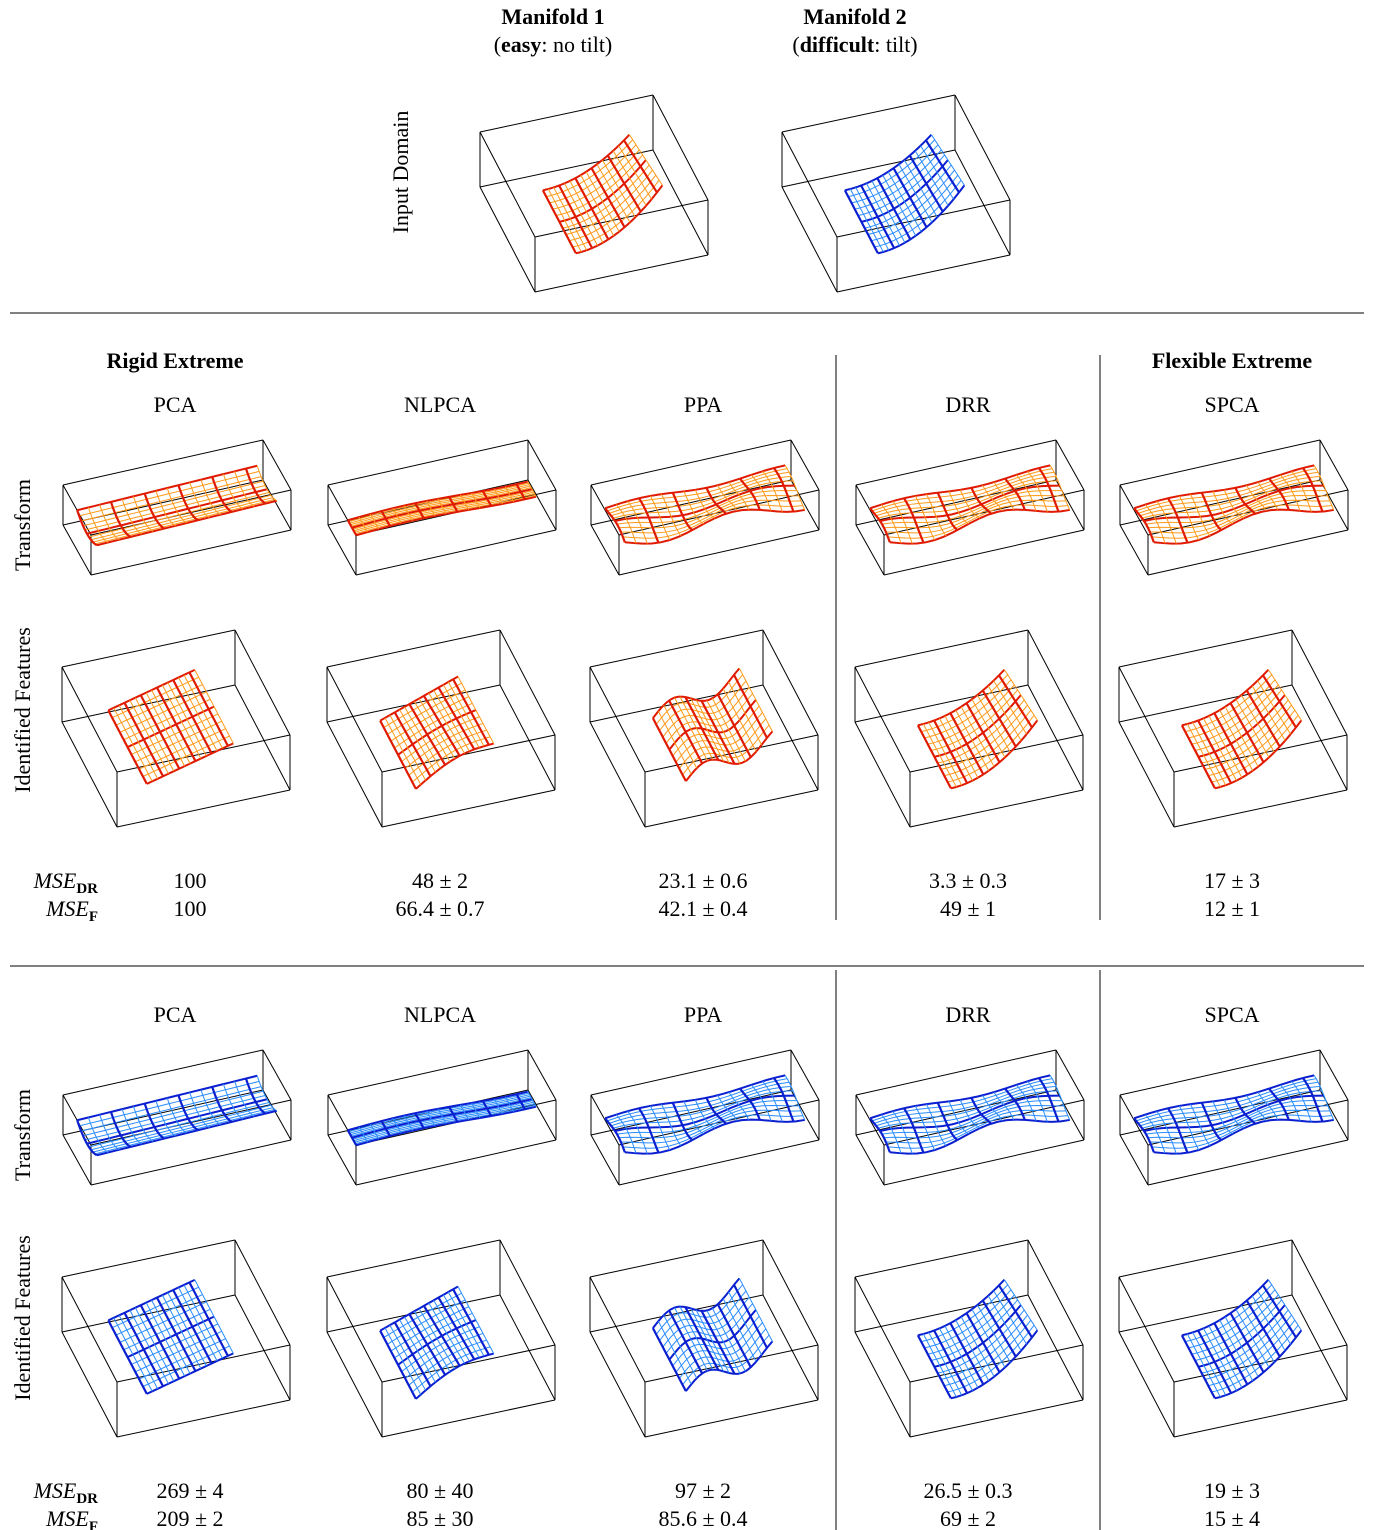 This screenshot has height=1530, width=1374. What do you see at coordinates (1232, 880) in the screenshot?
I see `metric-value: 17 ± 3` at bounding box center [1232, 880].